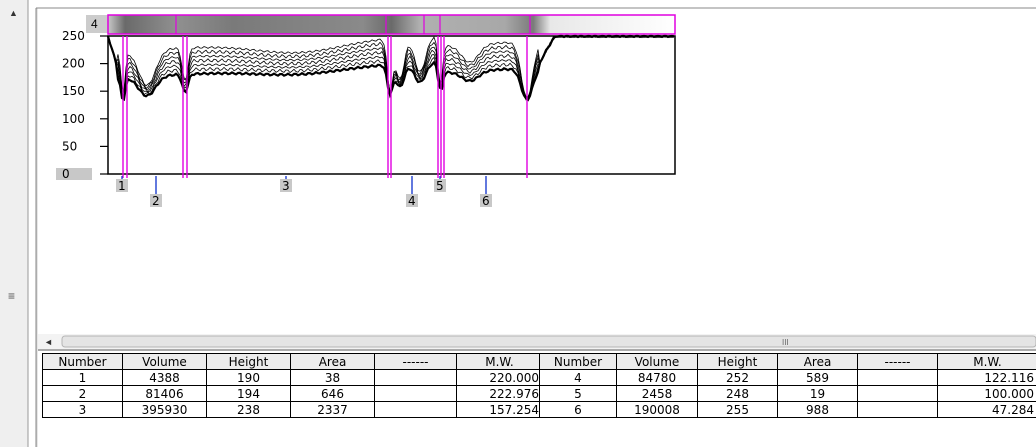  Describe the element at coordinates (73, 91) in the screenshot. I see `y-tick-label: 150` at that location.